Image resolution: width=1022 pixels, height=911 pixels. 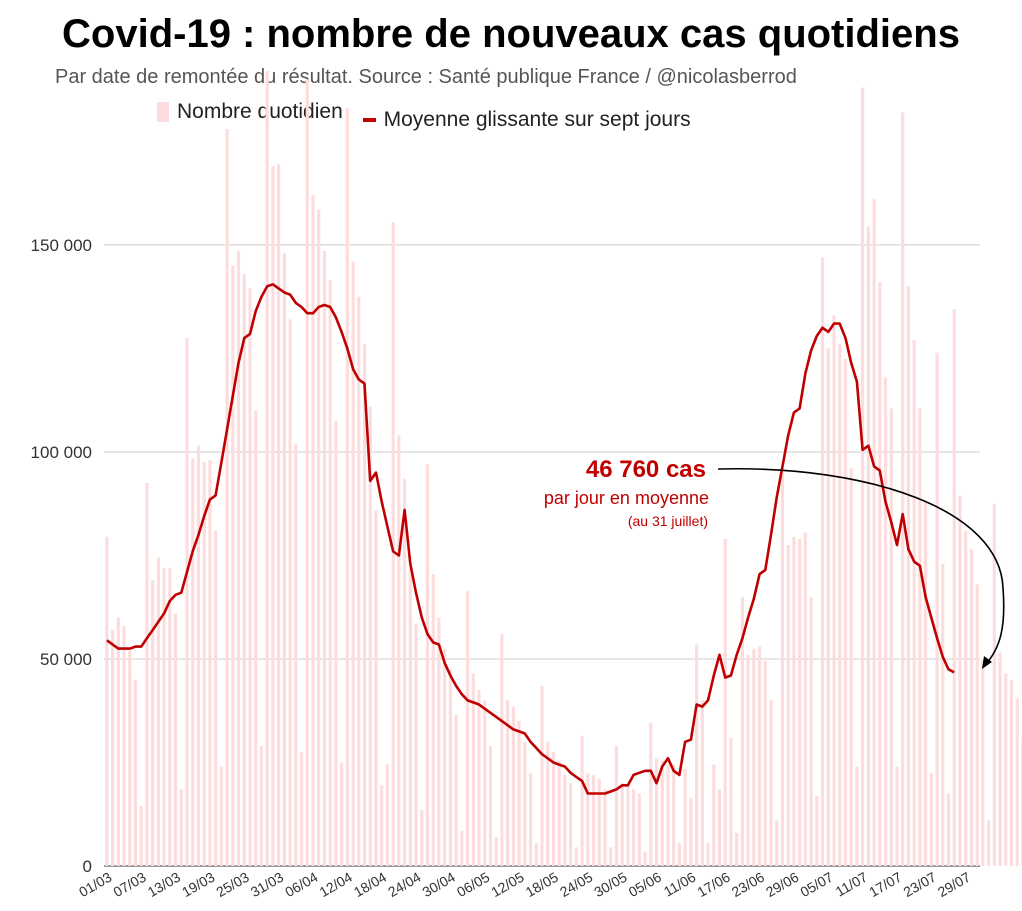 I want to click on x-tick-label: 12/05, so click(x=507, y=884).